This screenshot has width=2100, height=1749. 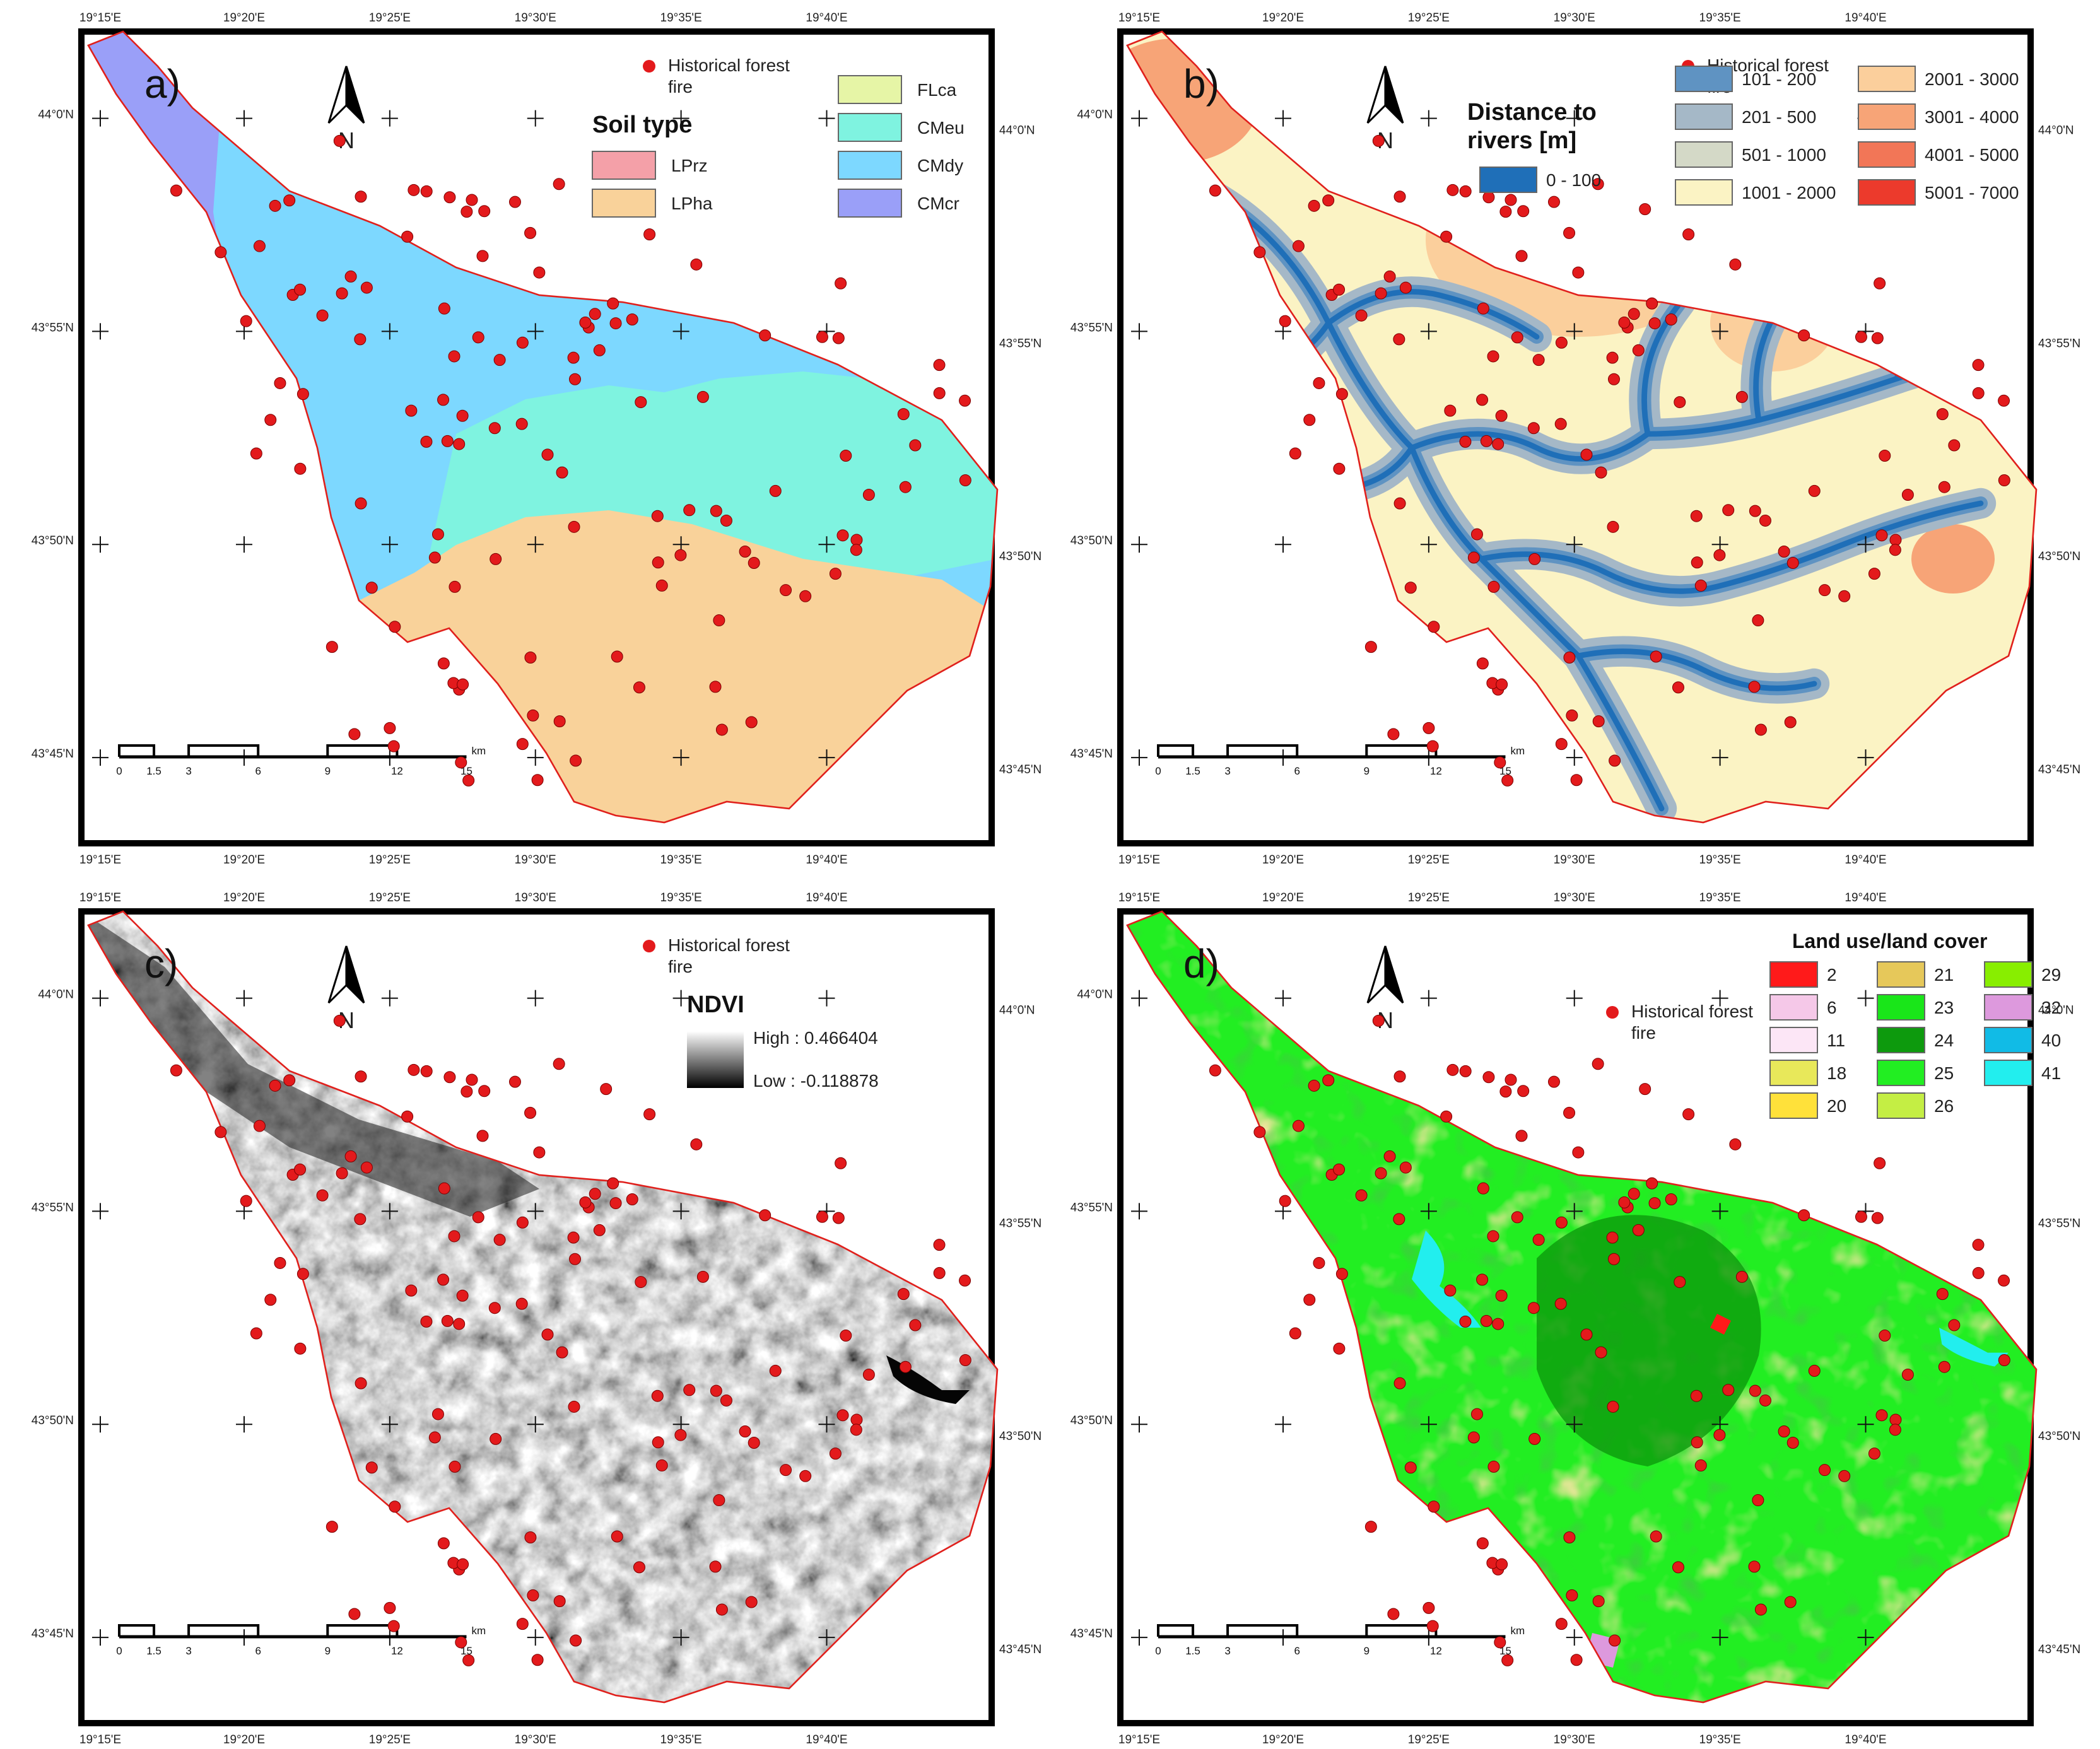 What do you see at coordinates (1832, 975) in the screenshot?
I see `legend-item-label: 2` at bounding box center [1832, 975].